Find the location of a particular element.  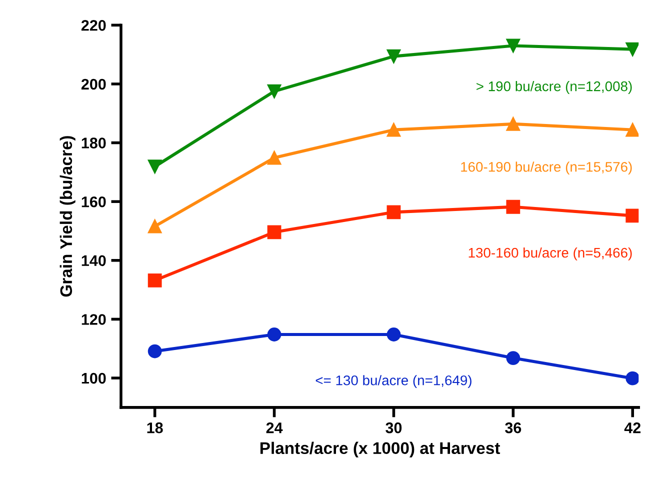

y-tick-label: 200 is located at coordinates (93, 84).